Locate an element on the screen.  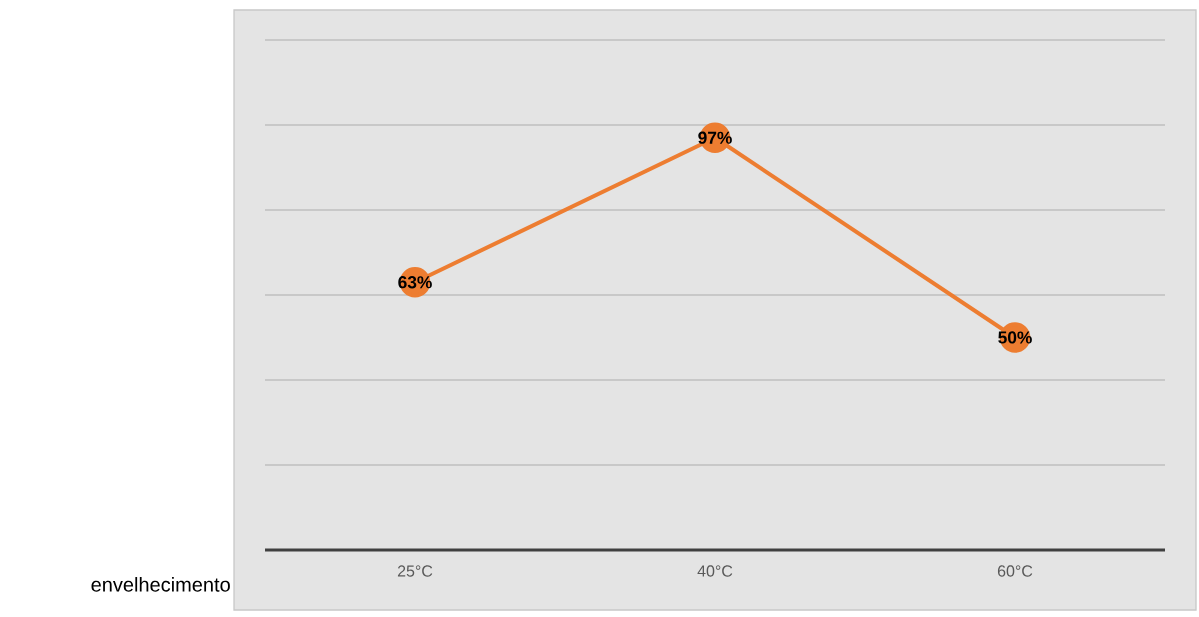
x-tick-label: 60°C is located at coordinates (1015, 571).